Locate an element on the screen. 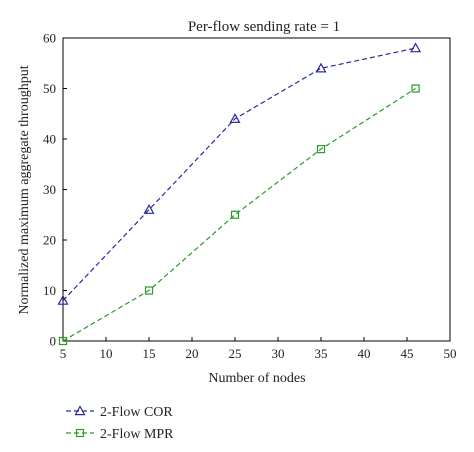 This screenshot has width=474, height=452. y-tick-label: 50 is located at coordinates (49, 88).